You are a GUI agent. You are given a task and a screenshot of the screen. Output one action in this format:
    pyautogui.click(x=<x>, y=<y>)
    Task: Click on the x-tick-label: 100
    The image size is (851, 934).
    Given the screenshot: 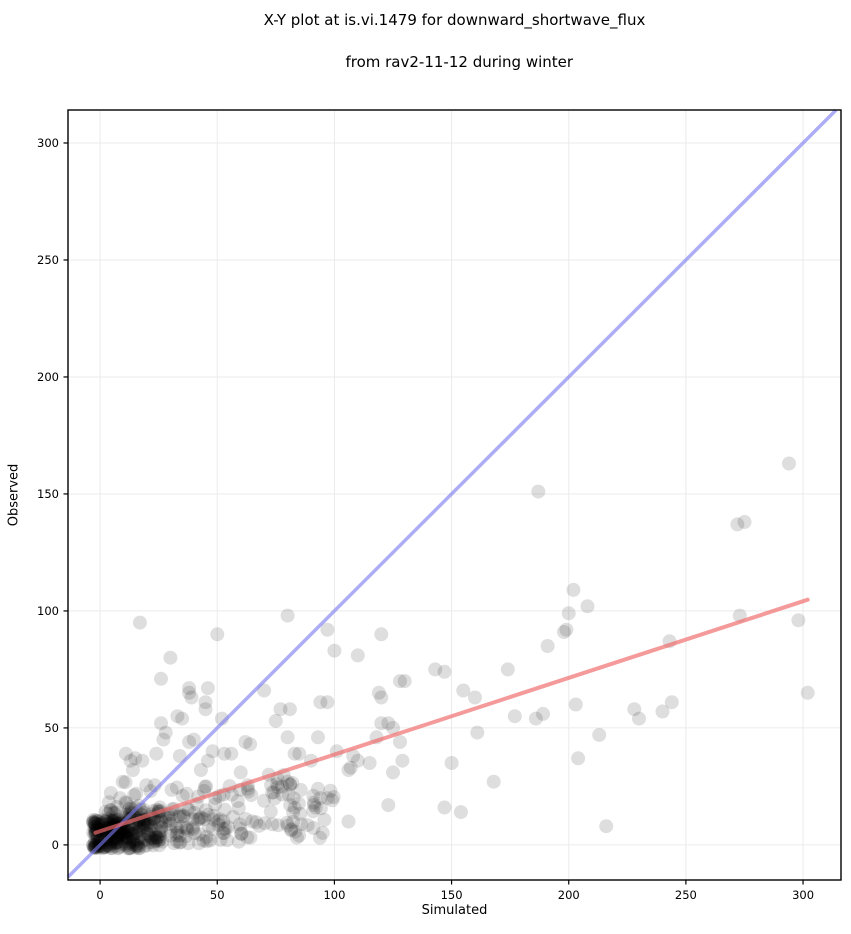 What is the action you would take?
    pyautogui.click(x=334, y=895)
    